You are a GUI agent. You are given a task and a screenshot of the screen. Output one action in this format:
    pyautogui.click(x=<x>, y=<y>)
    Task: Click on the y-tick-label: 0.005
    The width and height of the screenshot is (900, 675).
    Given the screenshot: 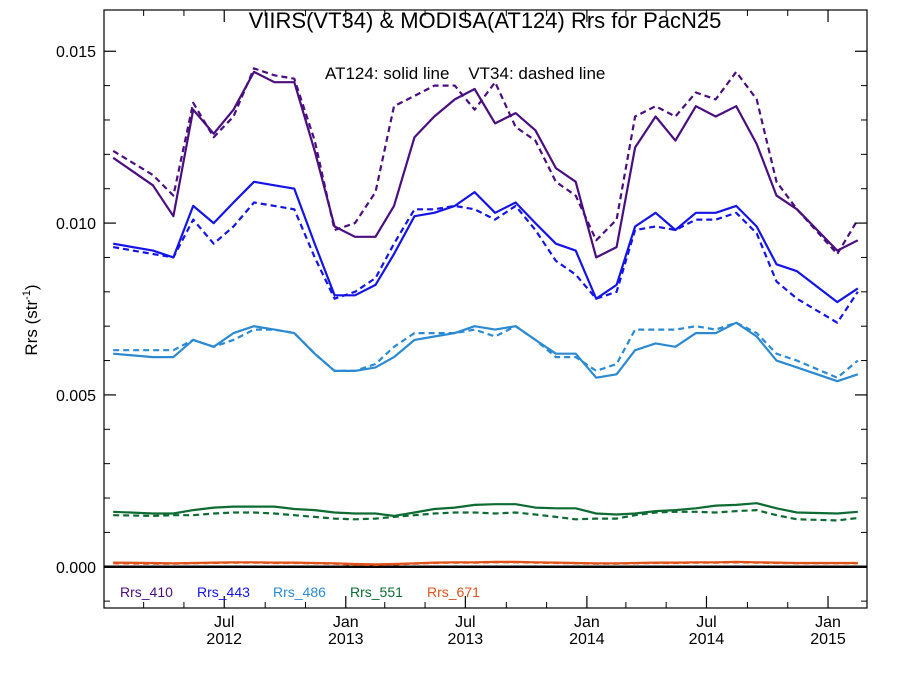 What is the action you would take?
    pyautogui.click(x=76, y=396)
    